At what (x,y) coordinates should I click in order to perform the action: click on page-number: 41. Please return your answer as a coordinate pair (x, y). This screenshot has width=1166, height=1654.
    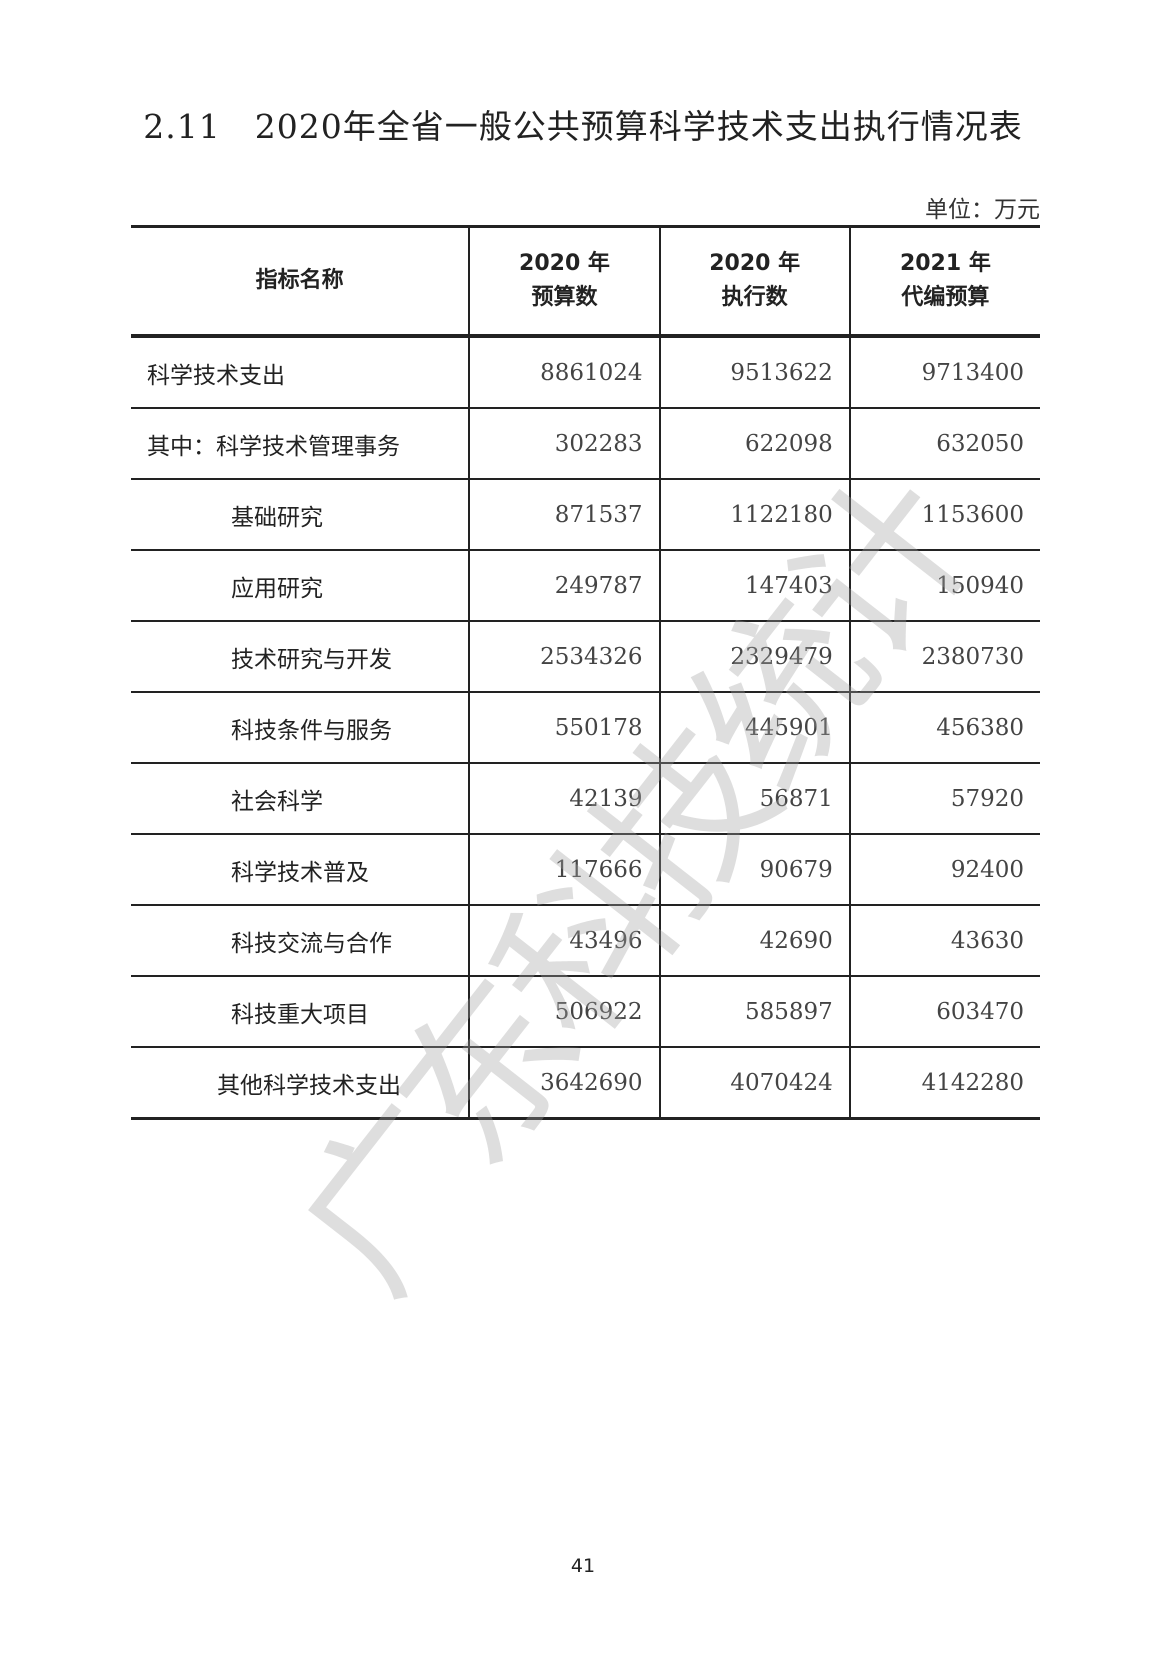
    Looking at the image, I should click on (583, 1566).